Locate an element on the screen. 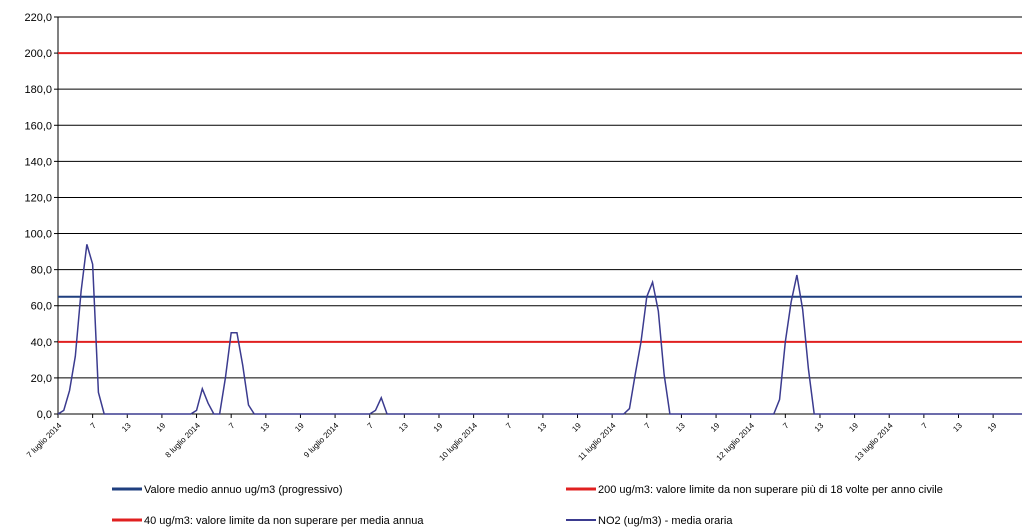 This screenshot has width=1025, height=532. y-tick-label: 160,0 is located at coordinates (38, 126).